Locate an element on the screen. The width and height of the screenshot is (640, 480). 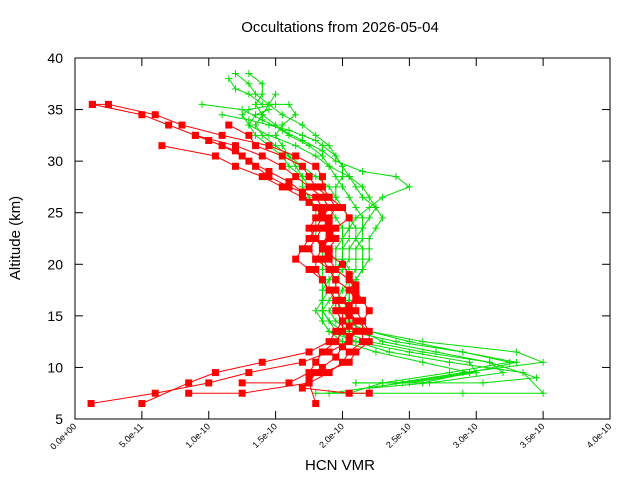
x-tick-label: 0.0e+00 is located at coordinates (63, 436).